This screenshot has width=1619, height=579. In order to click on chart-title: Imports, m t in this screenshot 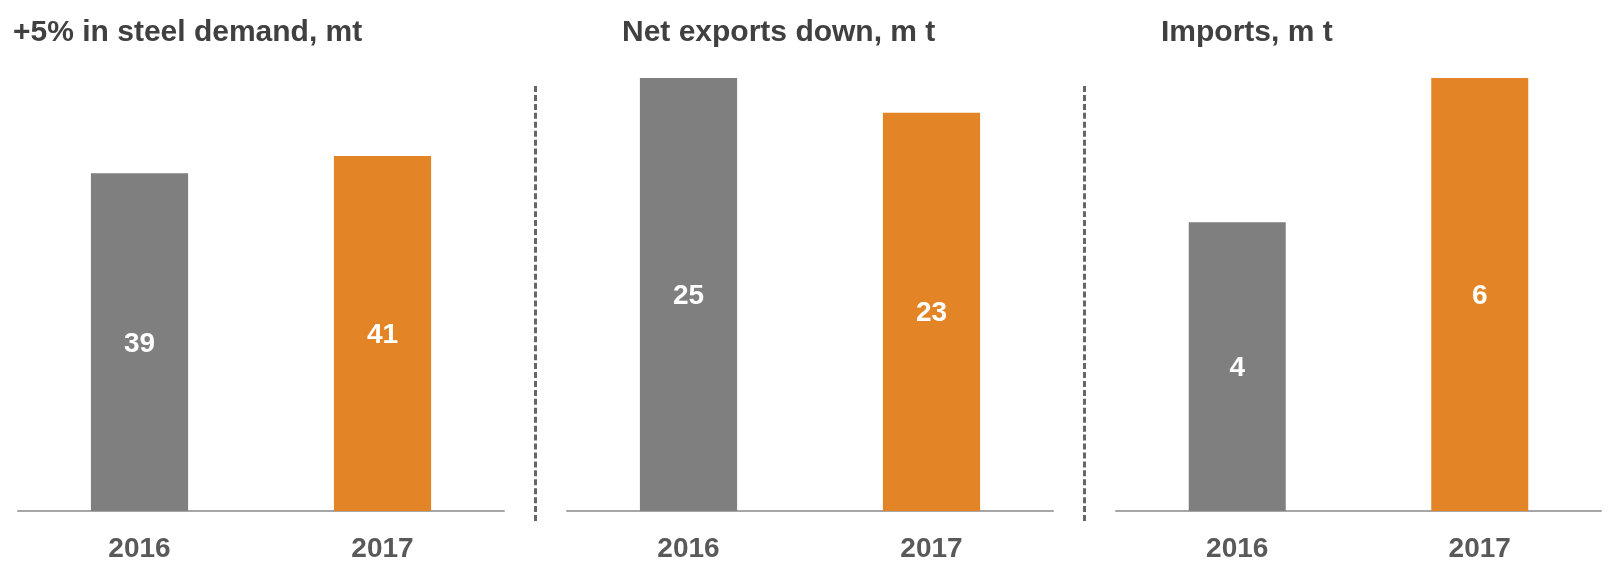, I will do `click(1247, 30)`.